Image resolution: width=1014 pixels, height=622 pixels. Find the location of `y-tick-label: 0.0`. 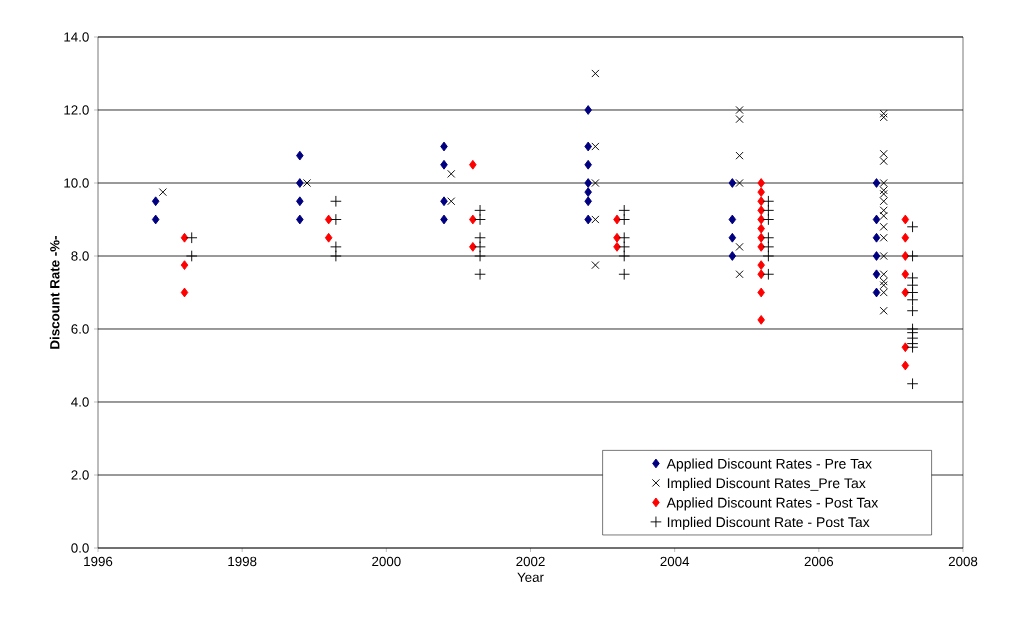

y-tick-label: 0.0 is located at coordinates (80, 548).